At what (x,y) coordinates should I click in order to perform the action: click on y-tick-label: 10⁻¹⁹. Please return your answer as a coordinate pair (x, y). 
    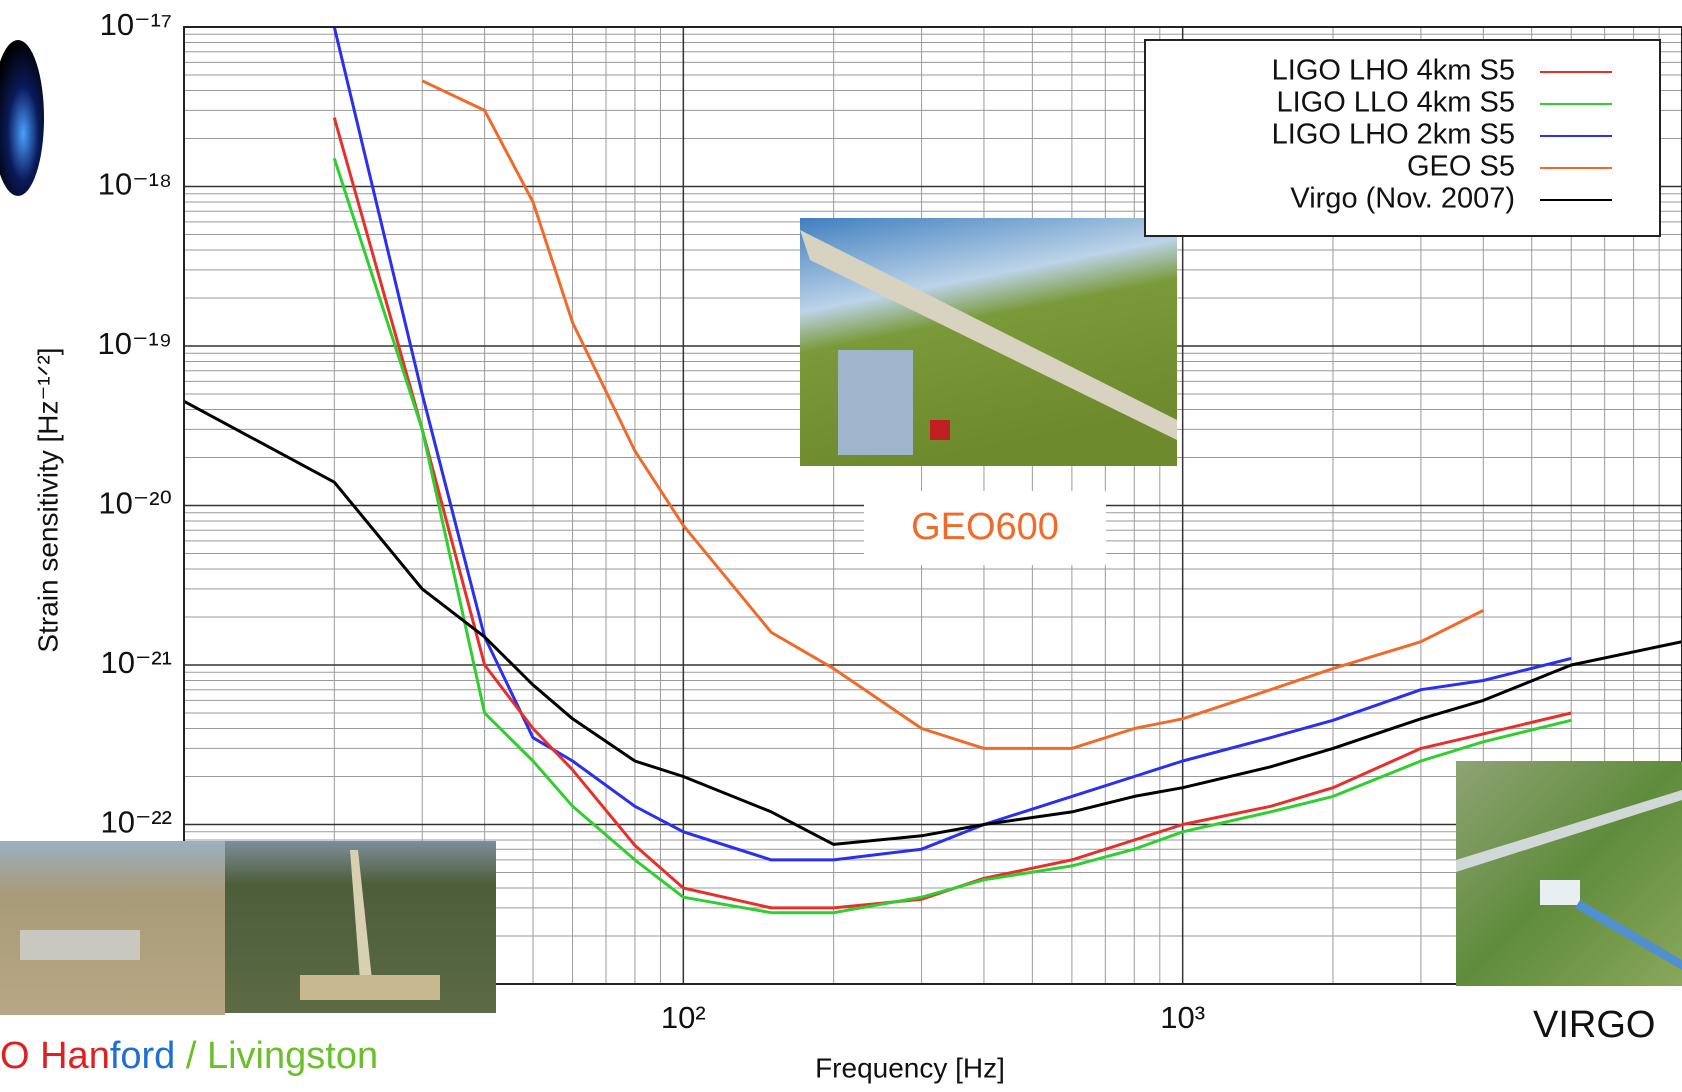
    Looking at the image, I should click on (135, 343).